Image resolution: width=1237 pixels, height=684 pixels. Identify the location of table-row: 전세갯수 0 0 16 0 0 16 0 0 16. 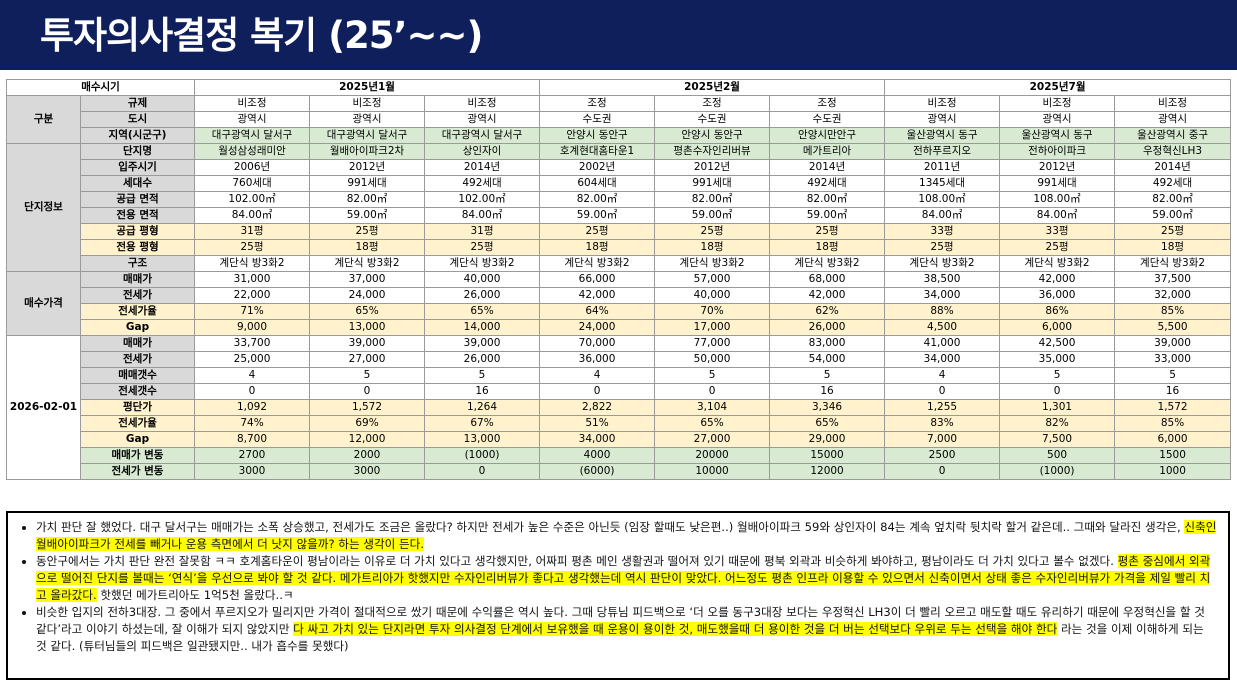
(619, 391).